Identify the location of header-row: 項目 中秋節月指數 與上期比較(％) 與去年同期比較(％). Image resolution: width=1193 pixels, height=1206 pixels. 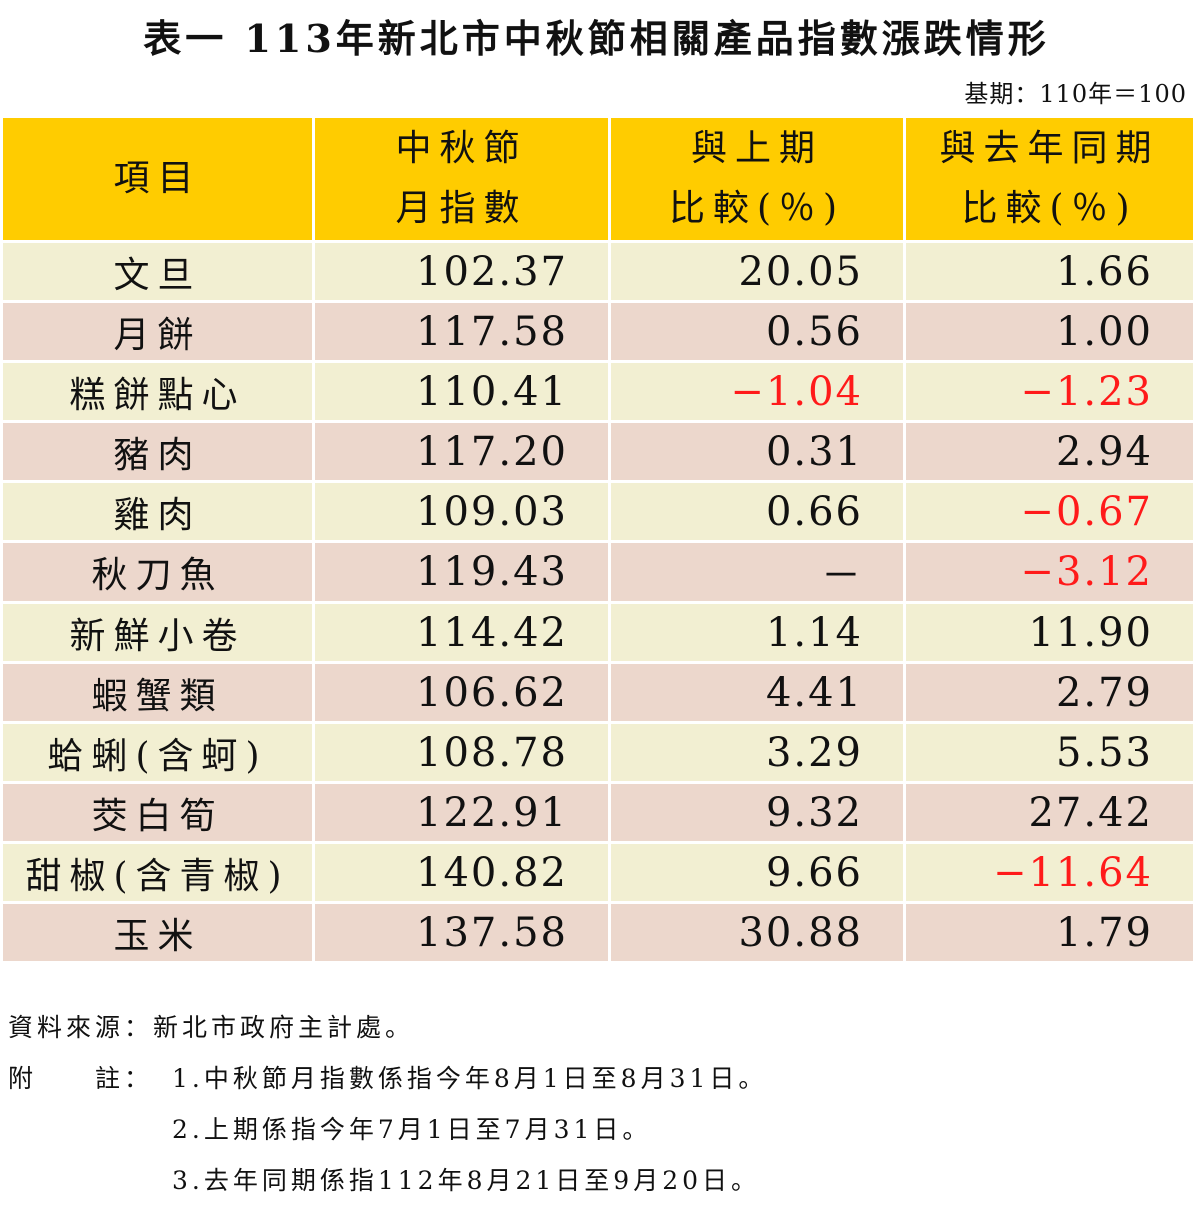
(597, 179).